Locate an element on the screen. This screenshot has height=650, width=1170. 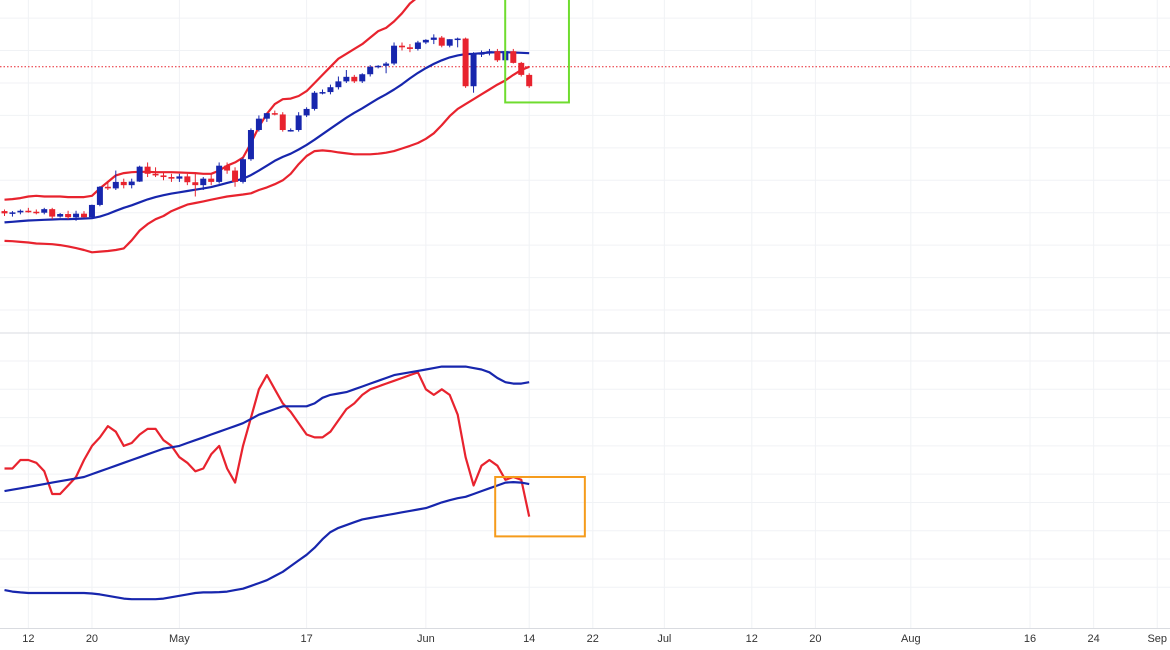
bollinger-upper-band is located at coordinates (267, 100).